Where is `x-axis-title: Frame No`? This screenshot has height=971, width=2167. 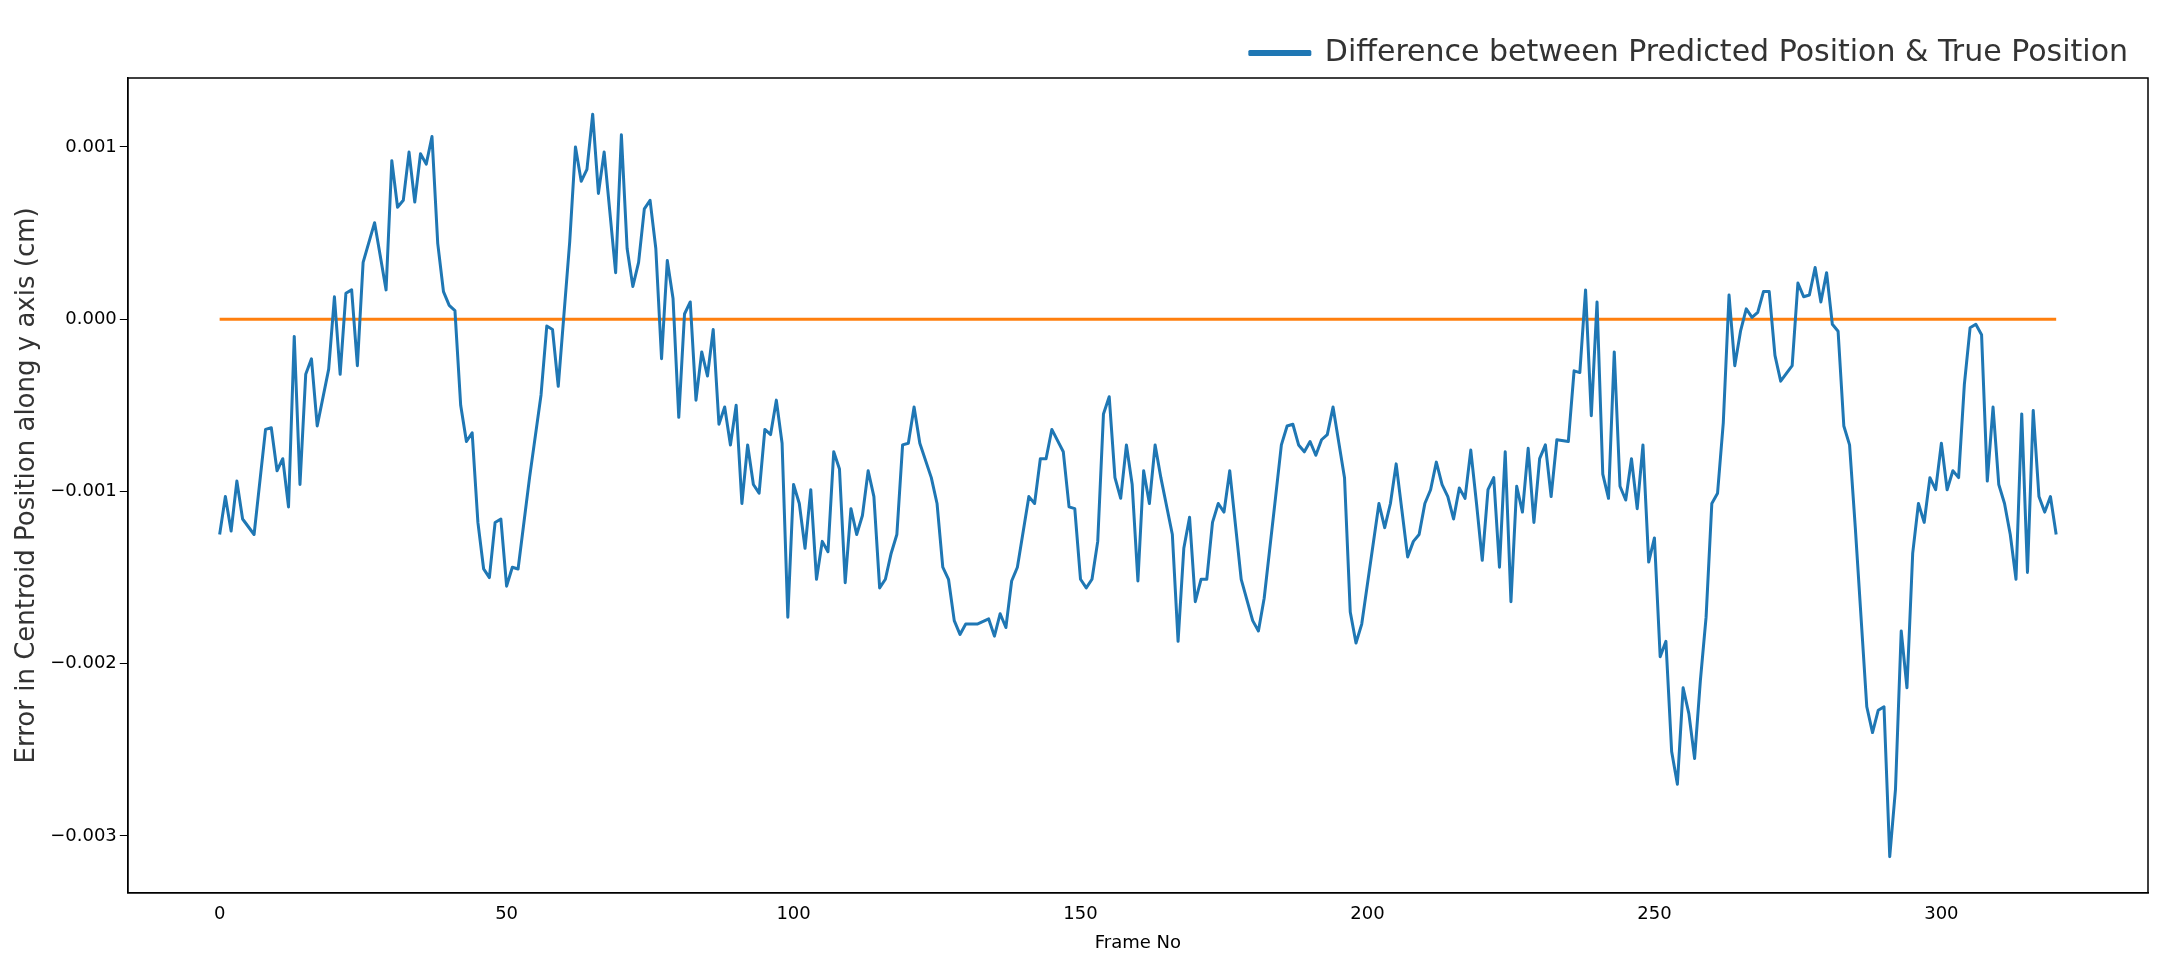 x-axis-title: Frame No is located at coordinates (1138, 941).